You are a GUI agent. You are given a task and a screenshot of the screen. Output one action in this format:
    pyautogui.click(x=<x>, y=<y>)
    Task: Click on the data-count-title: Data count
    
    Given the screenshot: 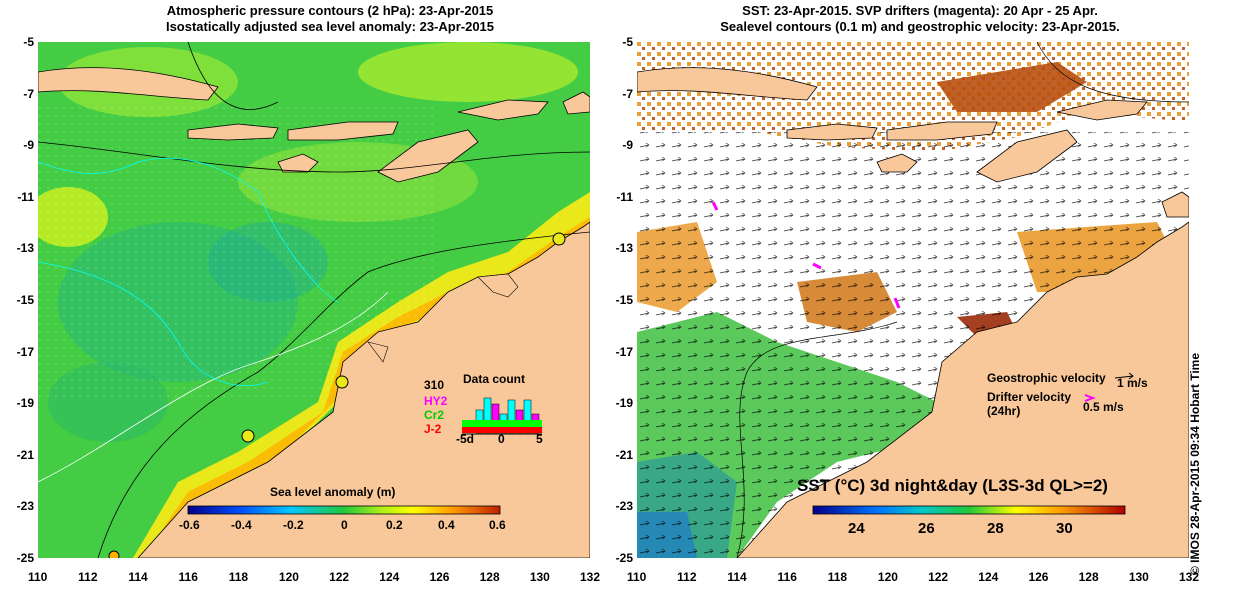 What is the action you would take?
    pyautogui.click(x=494, y=379)
    